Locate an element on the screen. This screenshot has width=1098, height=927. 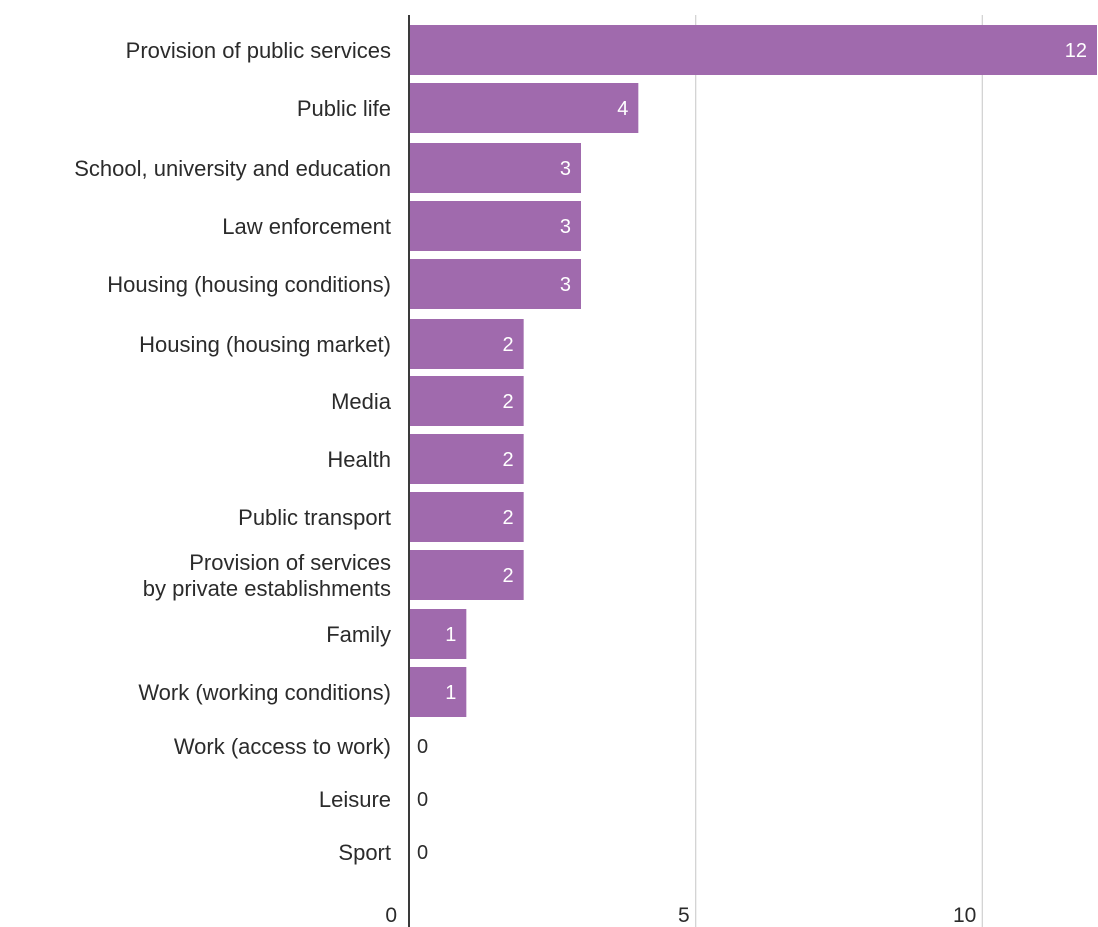
value-label-12: 0 is located at coordinates (422, 747).